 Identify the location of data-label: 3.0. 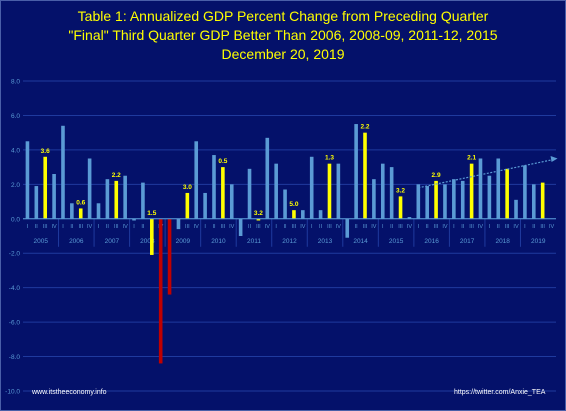
(187, 187).